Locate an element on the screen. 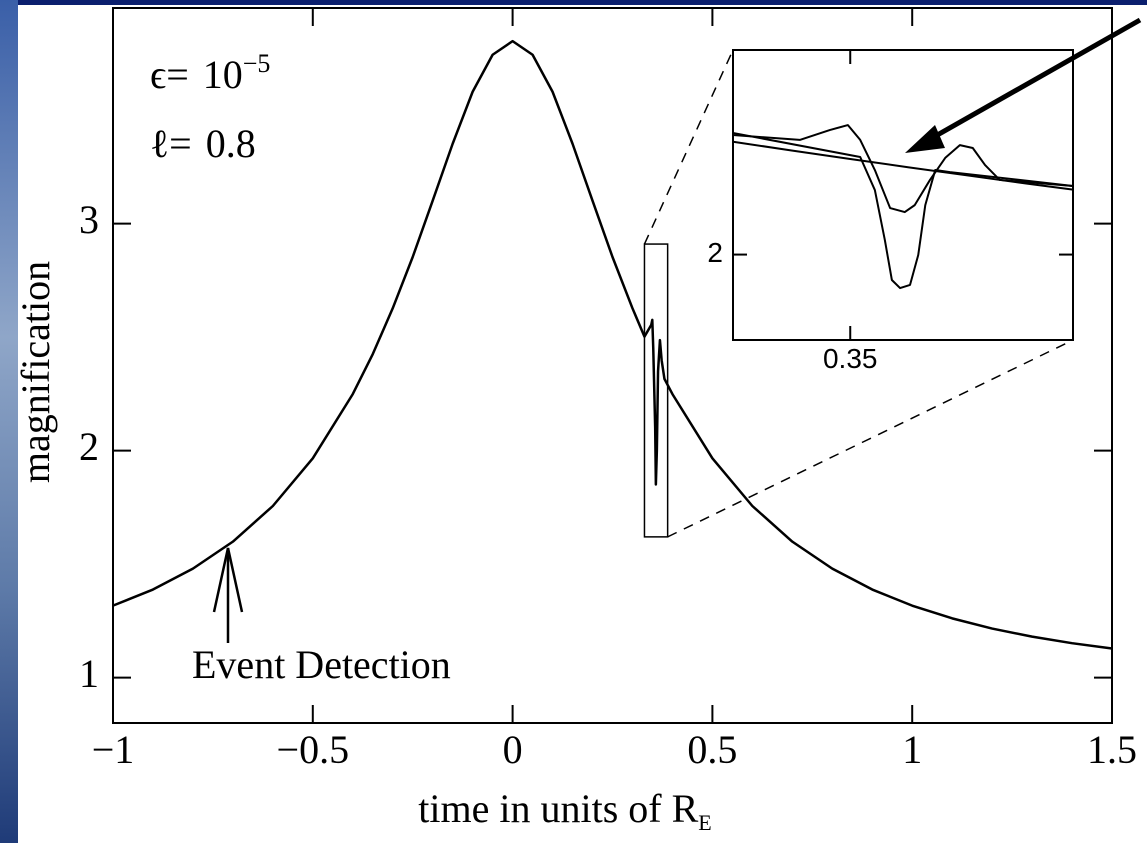 The image size is (1147, 843). epsilon-exponent: −5 is located at coordinates (257, 63).